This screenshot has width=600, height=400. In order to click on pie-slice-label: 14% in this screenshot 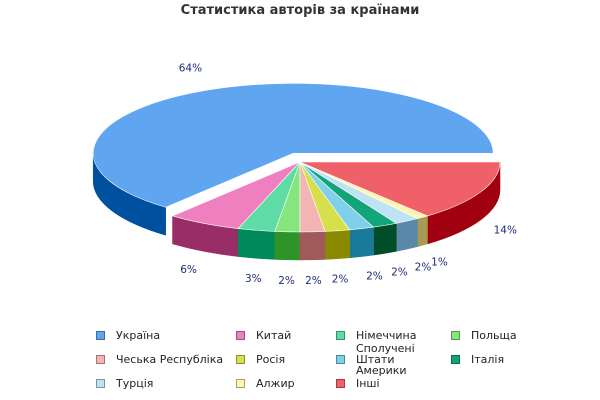, I will do `click(505, 230)`.